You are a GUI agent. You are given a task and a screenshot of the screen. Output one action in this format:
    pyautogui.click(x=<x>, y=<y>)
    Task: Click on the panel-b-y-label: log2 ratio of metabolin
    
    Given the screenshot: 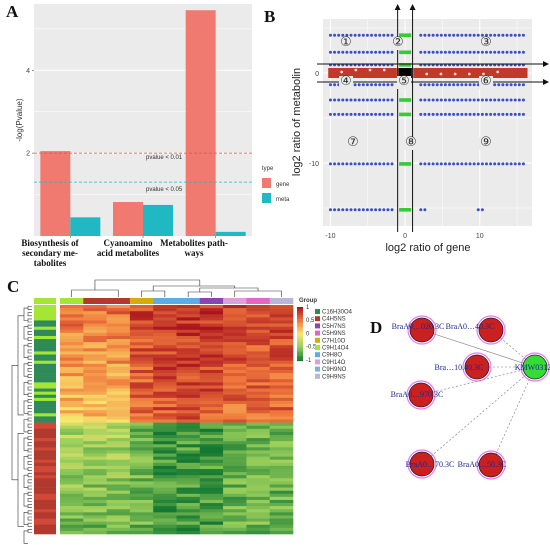 What is the action you would take?
    pyautogui.click(x=297, y=122)
    